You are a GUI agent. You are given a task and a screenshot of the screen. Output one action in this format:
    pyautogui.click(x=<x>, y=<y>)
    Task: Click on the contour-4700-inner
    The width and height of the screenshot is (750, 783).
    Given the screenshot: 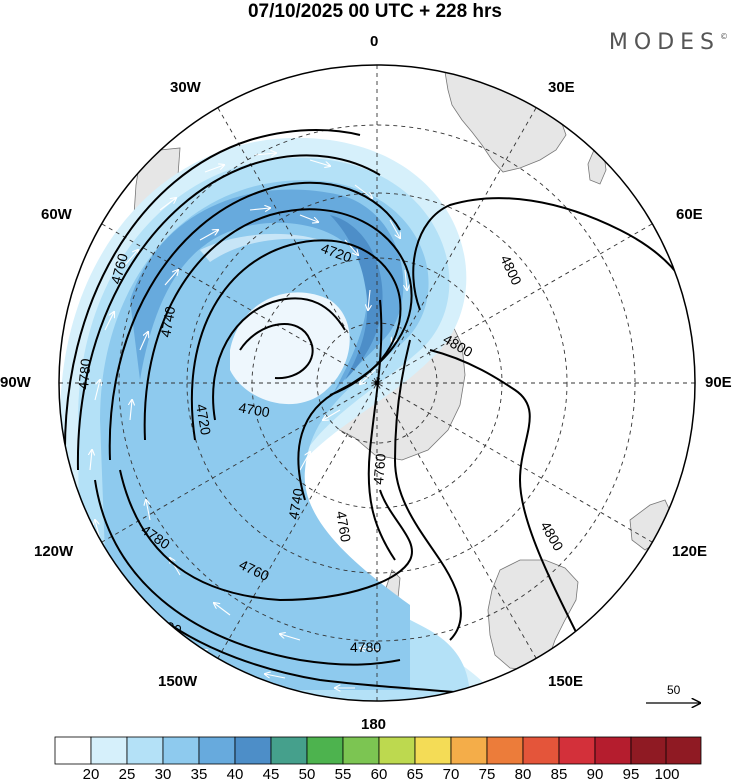 What is the action you would take?
    pyautogui.click(x=276, y=351)
    